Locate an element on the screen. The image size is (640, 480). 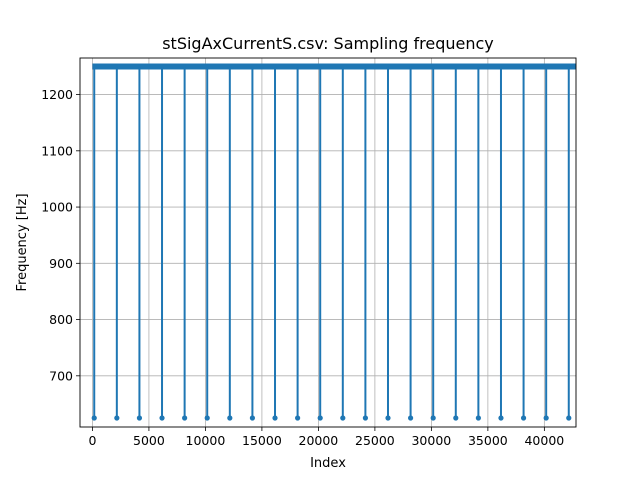
y-tick-label: 1100 is located at coordinates (57, 150).